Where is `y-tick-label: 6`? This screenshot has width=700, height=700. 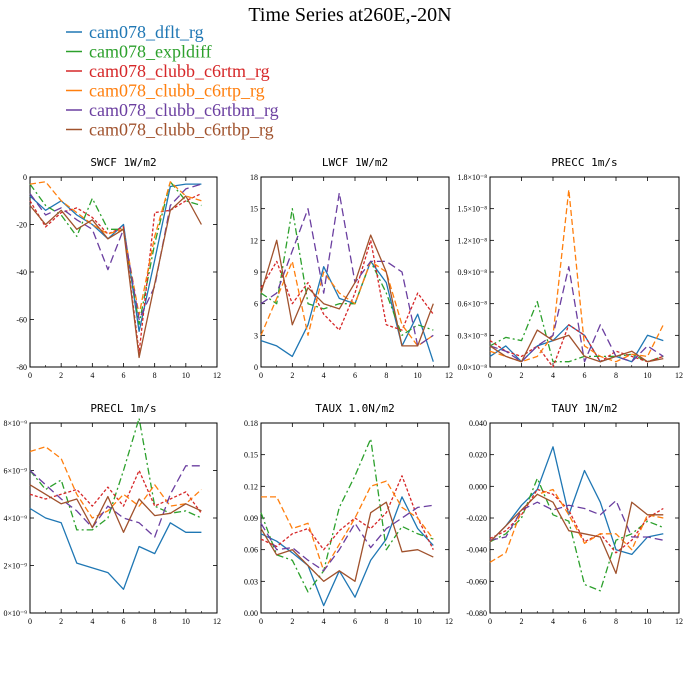
y-tick-label: 6 is located at coordinates (256, 304).